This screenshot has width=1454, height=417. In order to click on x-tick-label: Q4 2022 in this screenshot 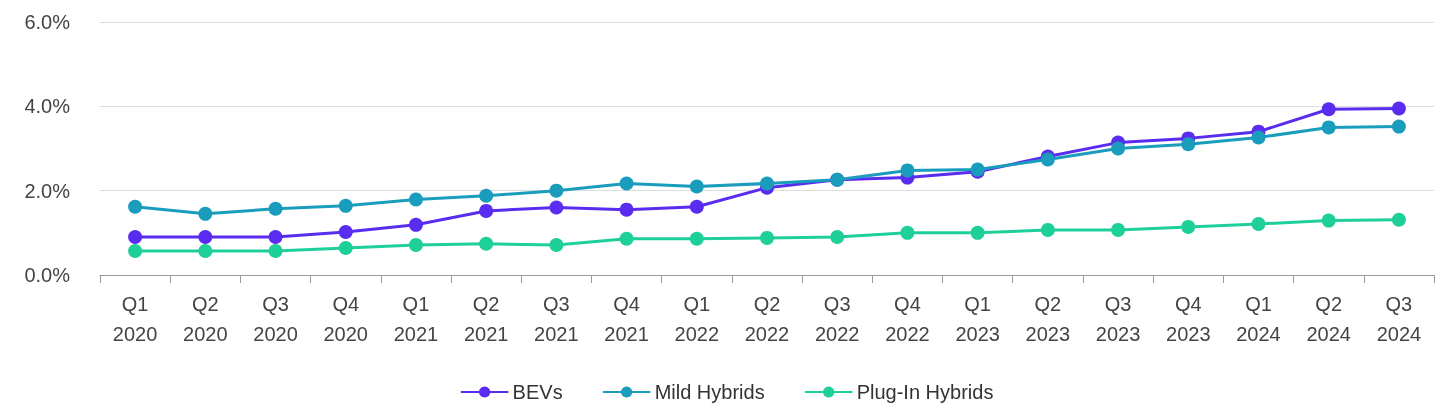, I will do `click(907, 319)`.